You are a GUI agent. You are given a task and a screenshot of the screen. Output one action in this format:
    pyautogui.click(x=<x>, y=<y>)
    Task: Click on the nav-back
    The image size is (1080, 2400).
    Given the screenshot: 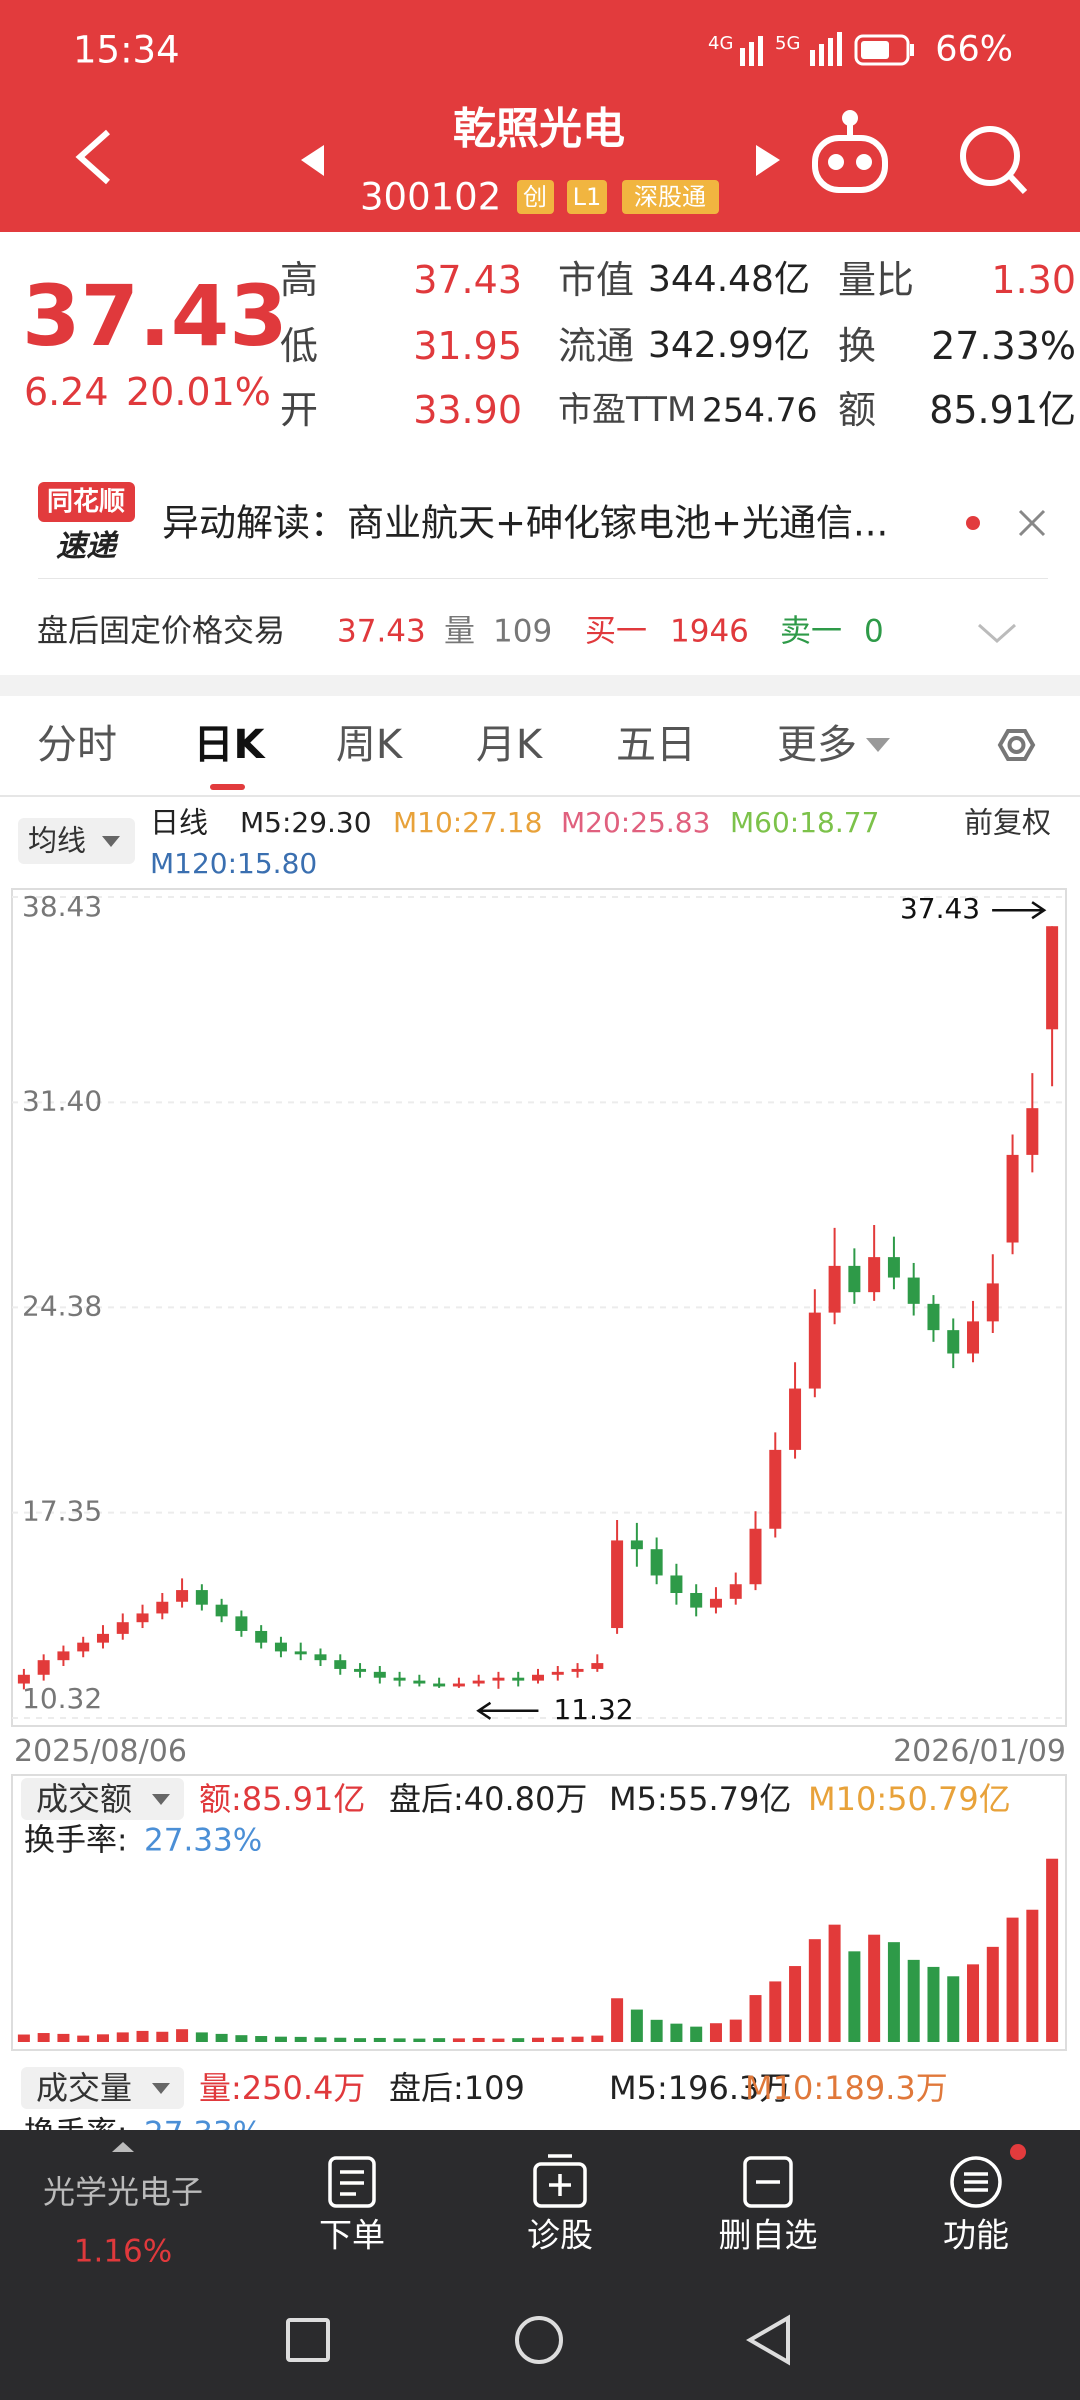 What is the action you would take?
    pyautogui.click(x=768, y=2340)
    